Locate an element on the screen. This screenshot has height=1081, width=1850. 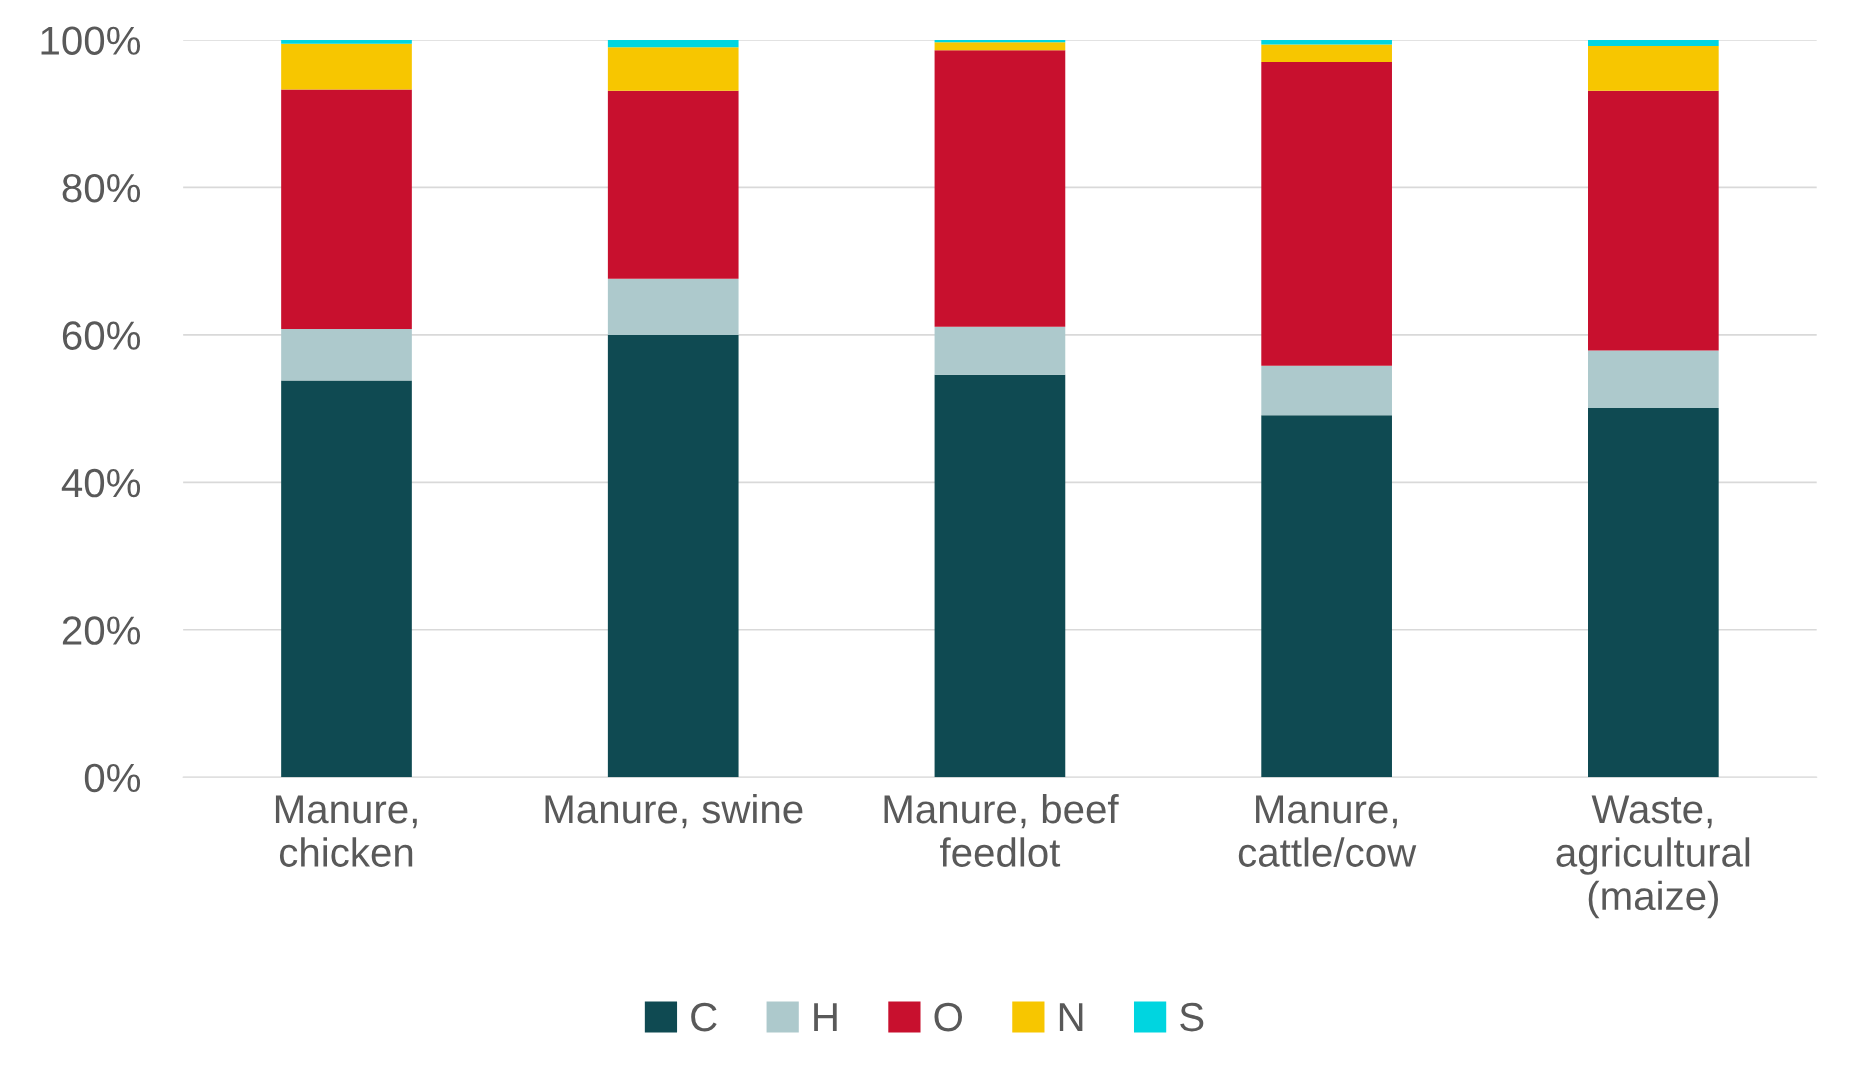
x-tick-label: Manure, beef feedlot is located at coordinates (1001, 830).